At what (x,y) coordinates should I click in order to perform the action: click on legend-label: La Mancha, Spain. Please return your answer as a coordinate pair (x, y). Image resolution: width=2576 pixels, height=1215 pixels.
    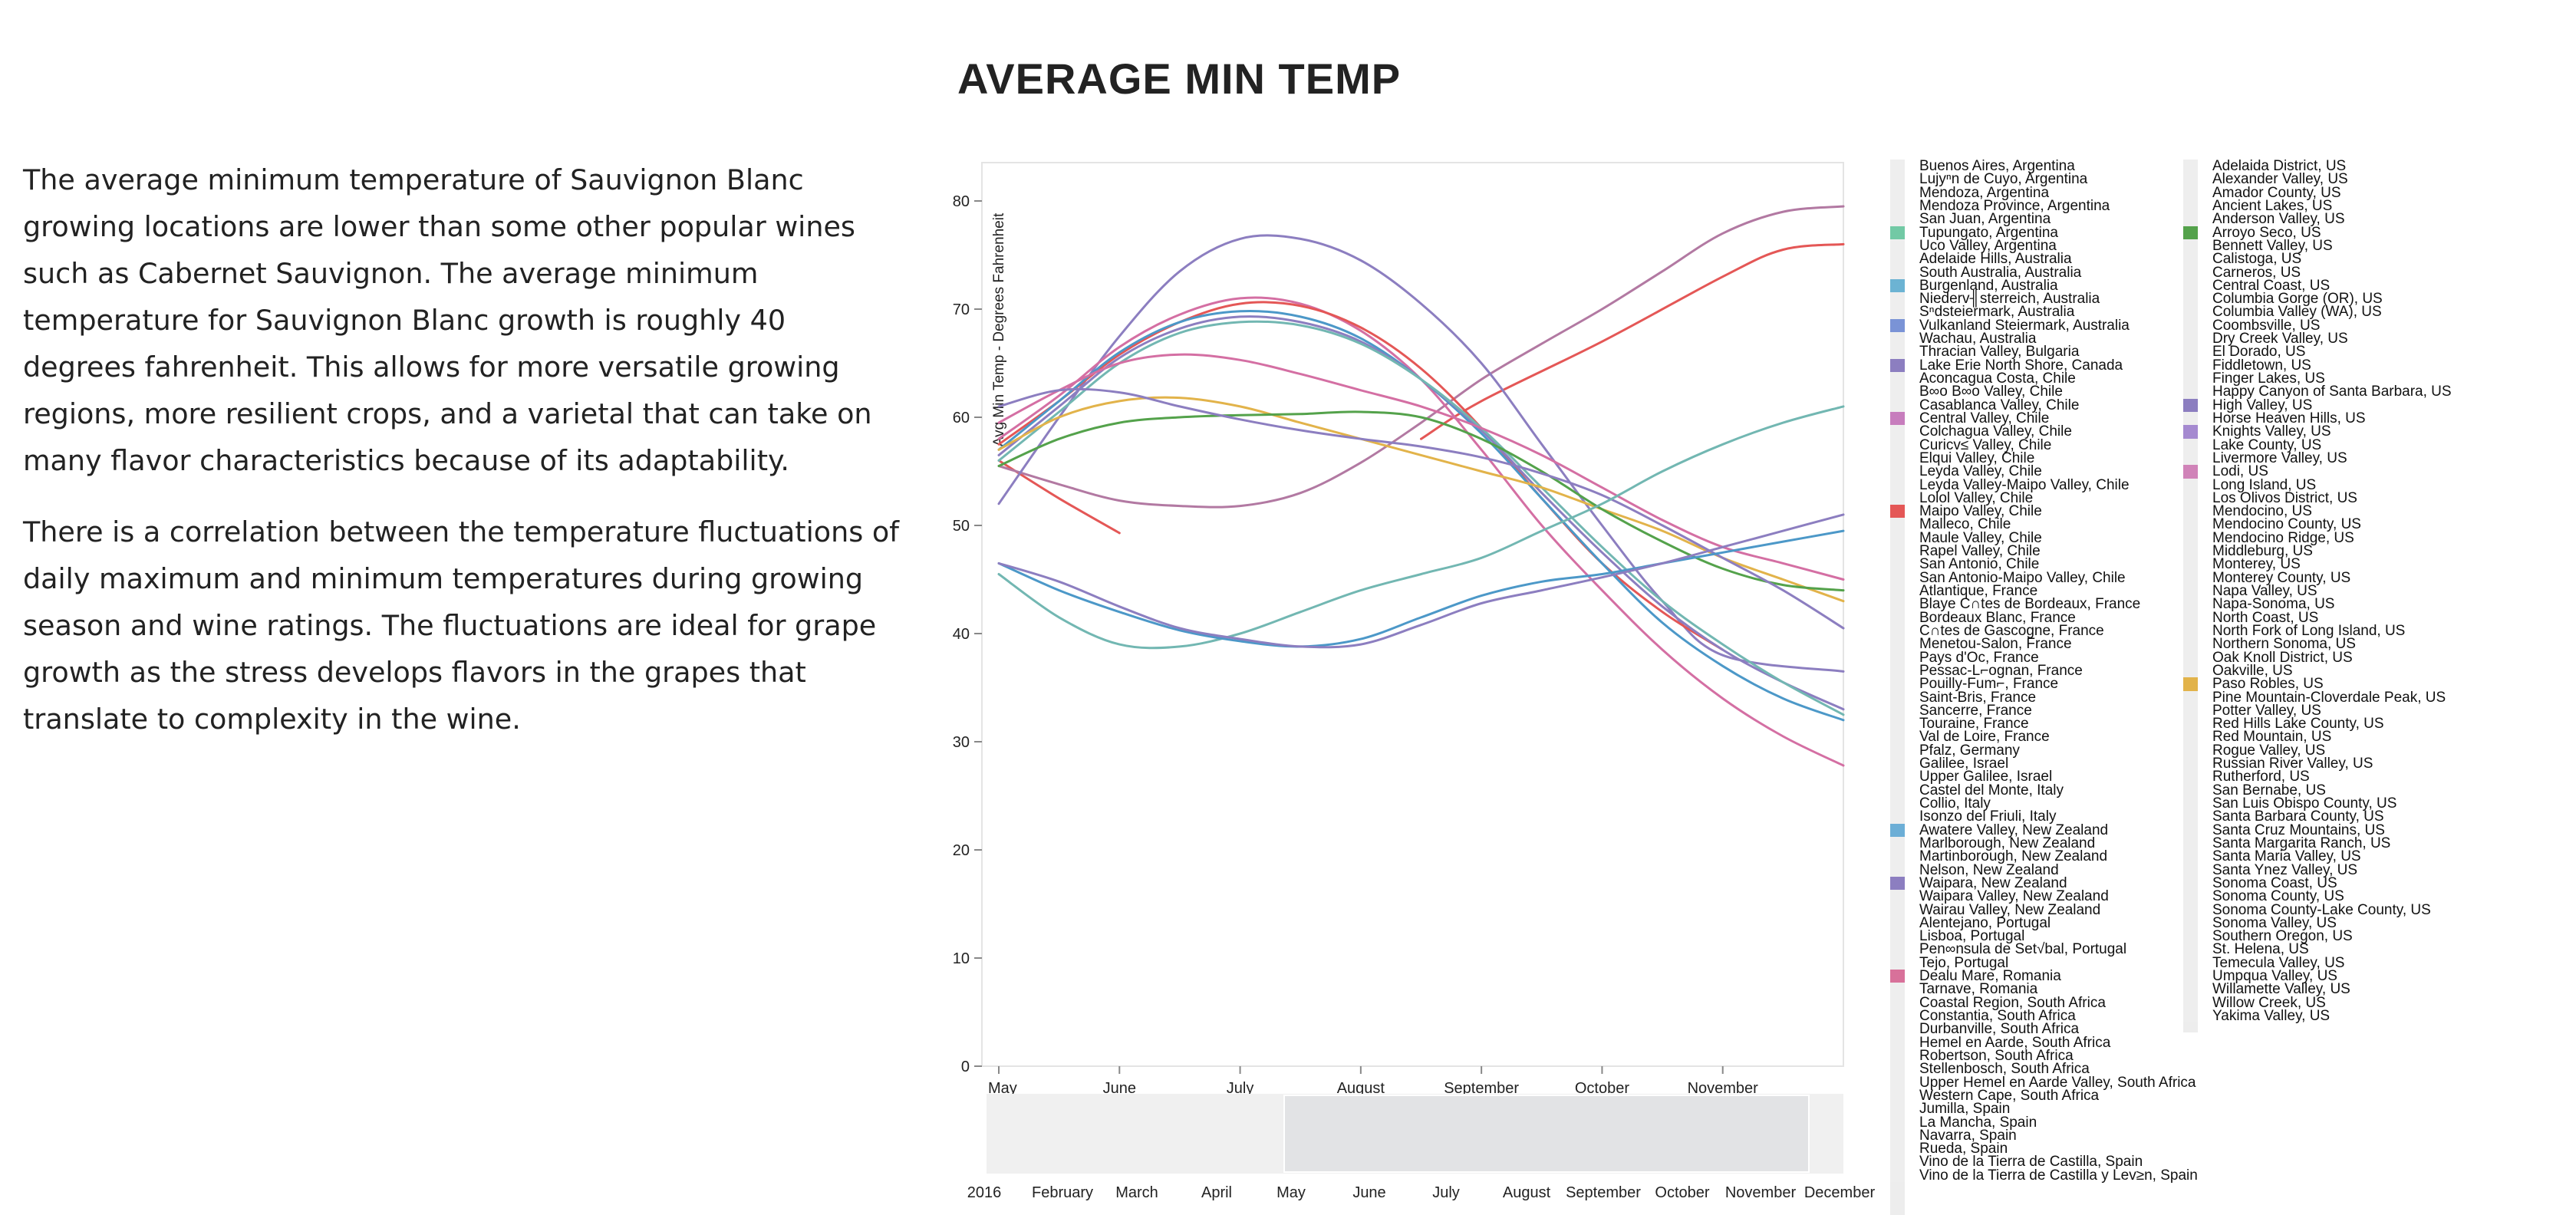
    Looking at the image, I should click on (1978, 1123).